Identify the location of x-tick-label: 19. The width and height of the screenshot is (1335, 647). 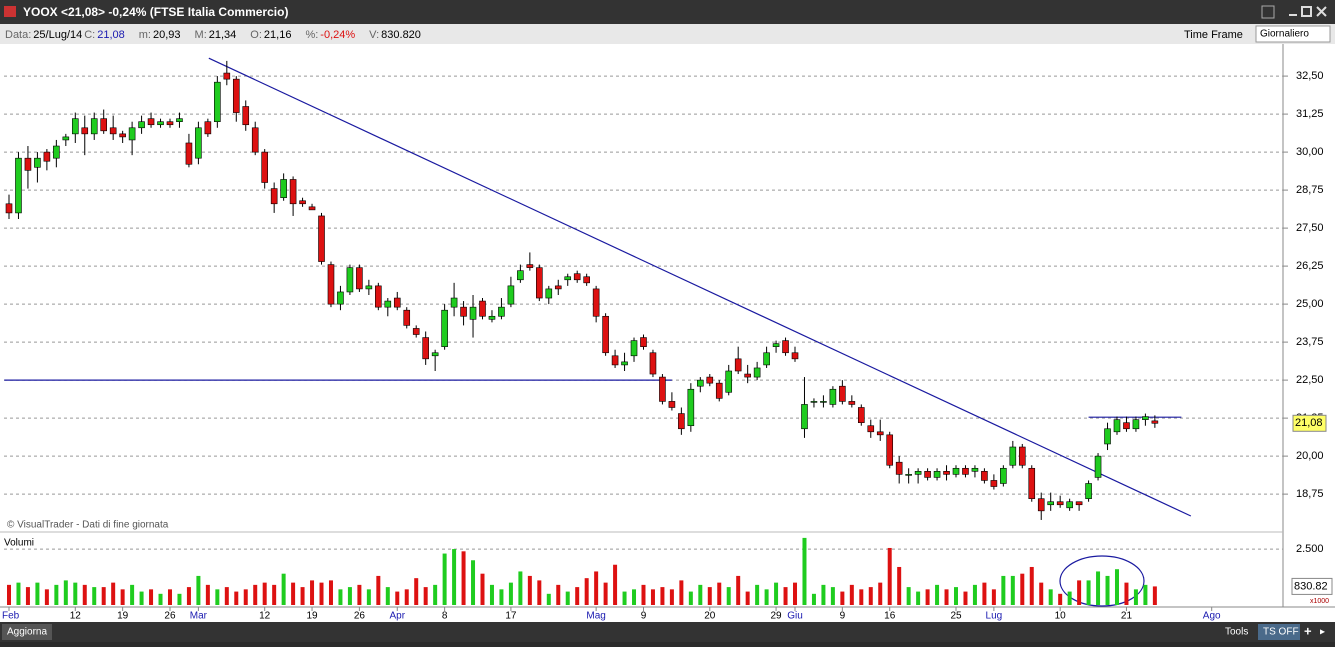
(312, 616).